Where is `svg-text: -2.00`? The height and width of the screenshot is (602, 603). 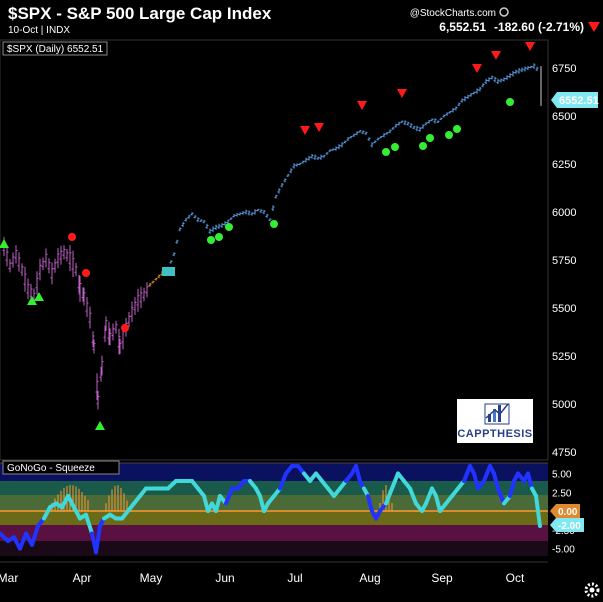
svg-text: -2.00 is located at coordinates (569, 526).